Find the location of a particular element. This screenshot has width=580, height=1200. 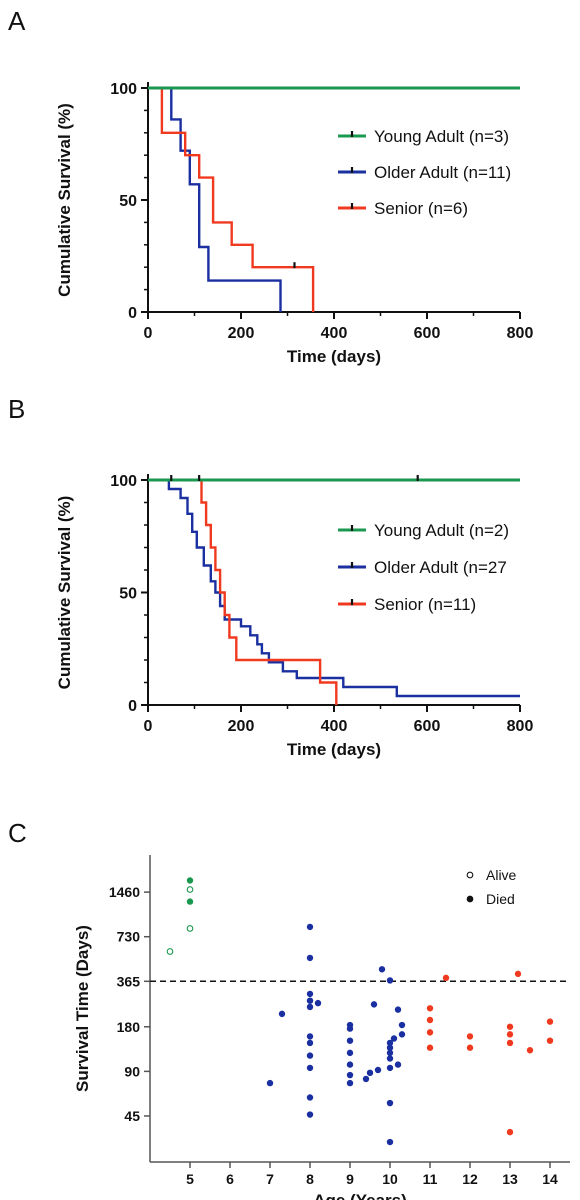

x-tick-label: 10 is located at coordinates (390, 1179).